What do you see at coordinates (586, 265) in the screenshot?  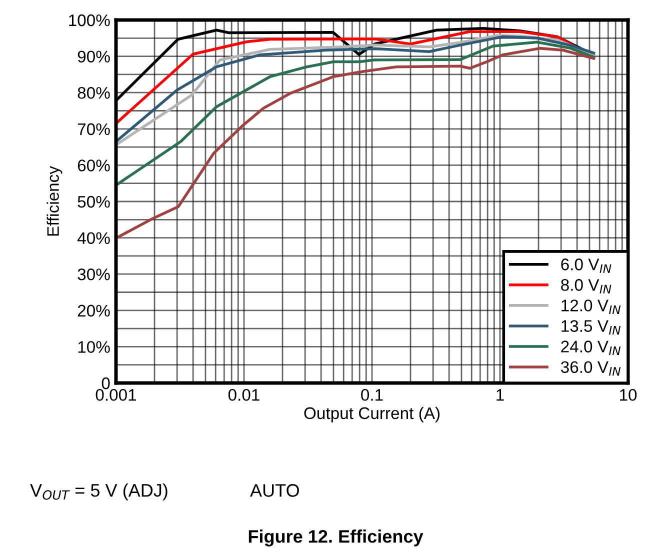 I see `legend-label: 6.0 V$_{IN}$` at bounding box center [586, 265].